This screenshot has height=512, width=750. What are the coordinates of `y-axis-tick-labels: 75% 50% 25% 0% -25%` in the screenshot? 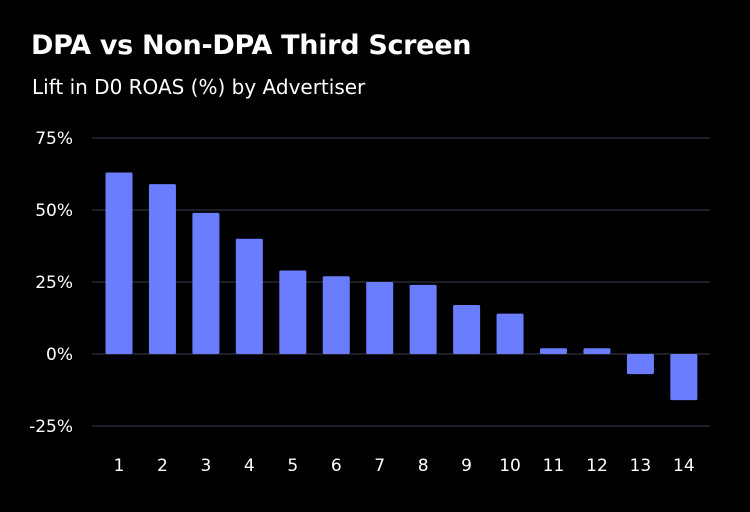 It's located at (51, 283).